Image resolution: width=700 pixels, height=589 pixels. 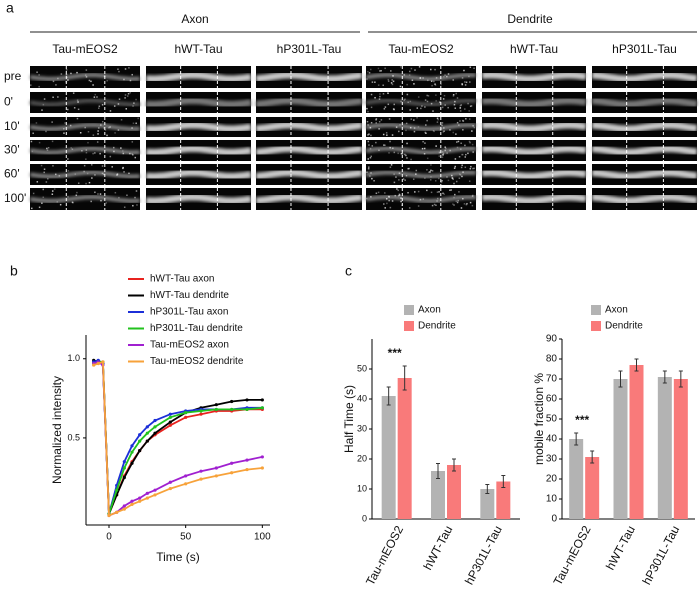 I want to click on row-label: 0', so click(x=8, y=102).